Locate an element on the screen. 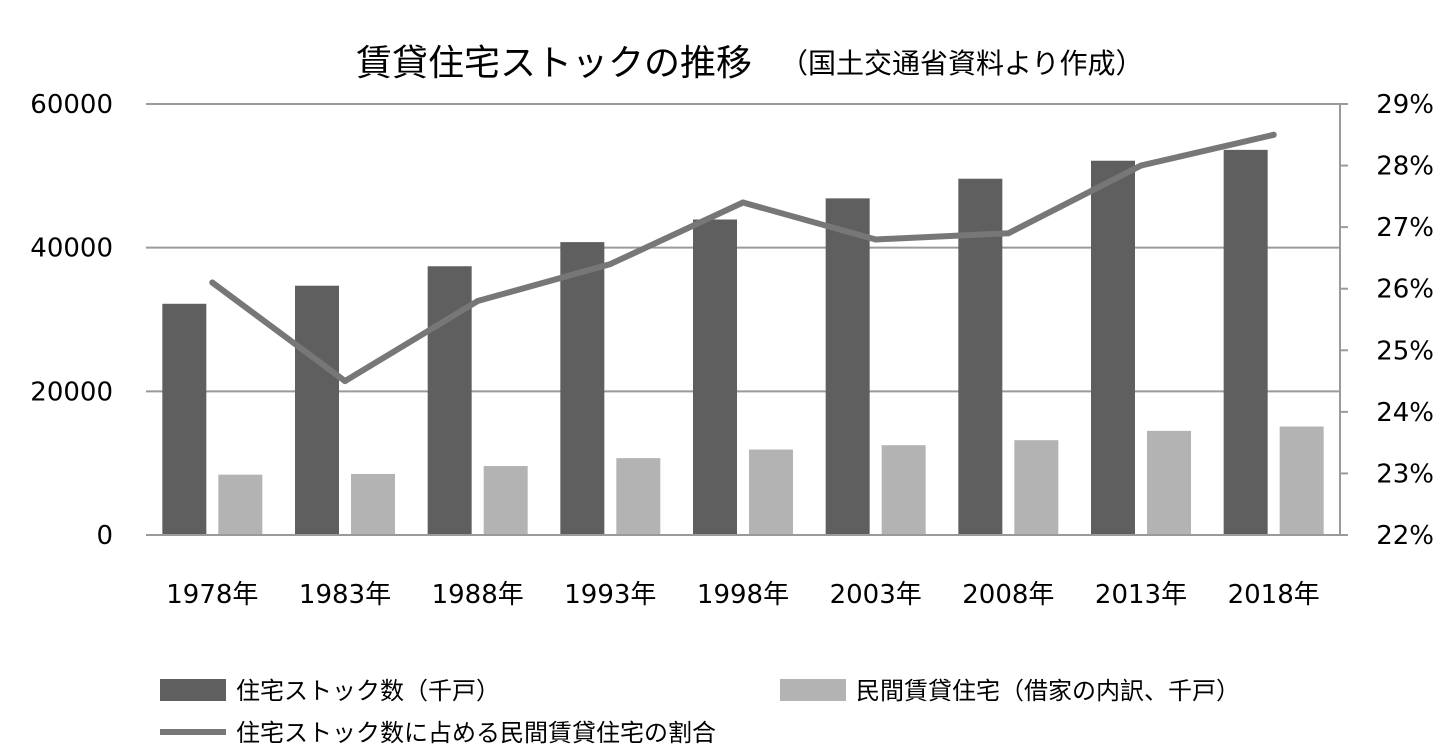 This screenshot has width=1446, height=756. x-category-label: 1998年 is located at coordinates (743, 595).